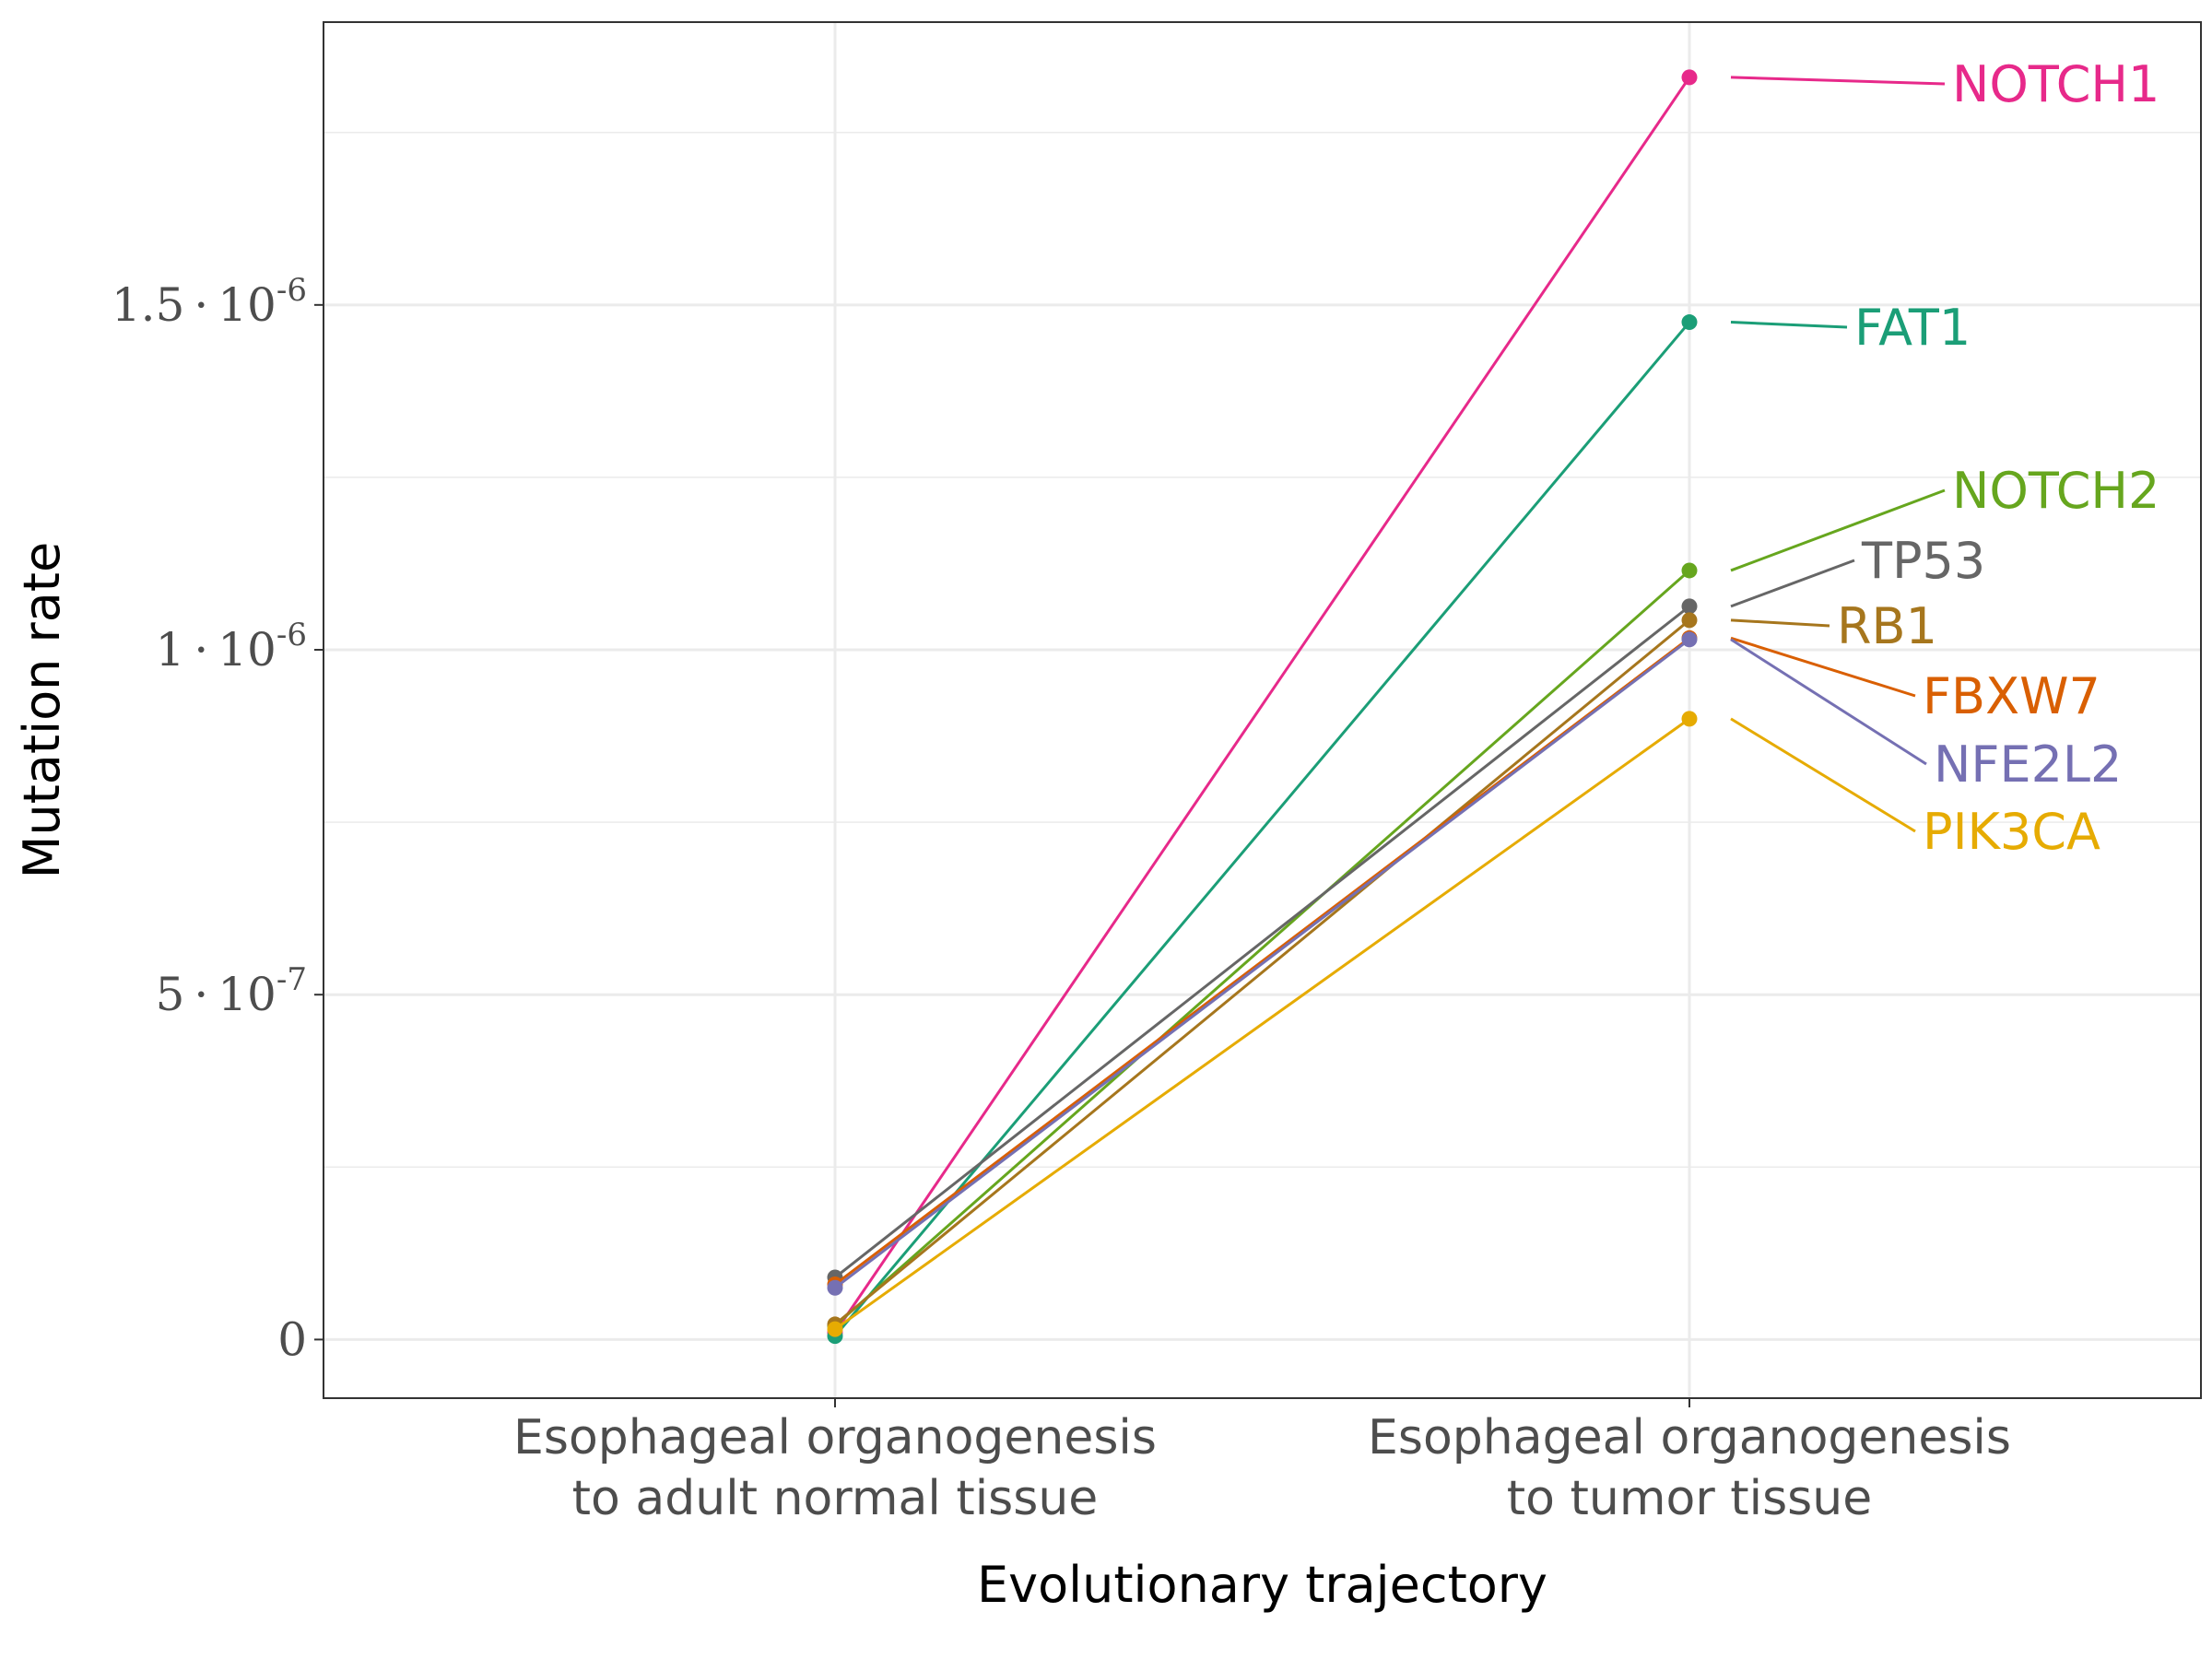 Image resolution: width=2212 pixels, height=1659 pixels. What do you see at coordinates (42, 710) in the screenshot?
I see `y-axis-title: Mutation rate` at bounding box center [42, 710].